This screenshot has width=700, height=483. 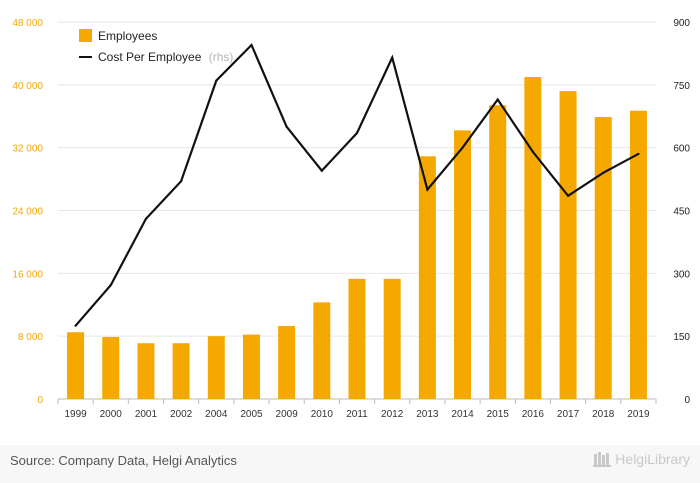 I want to click on x-axis-tick-label-2000: 2000, so click(x=111, y=414).